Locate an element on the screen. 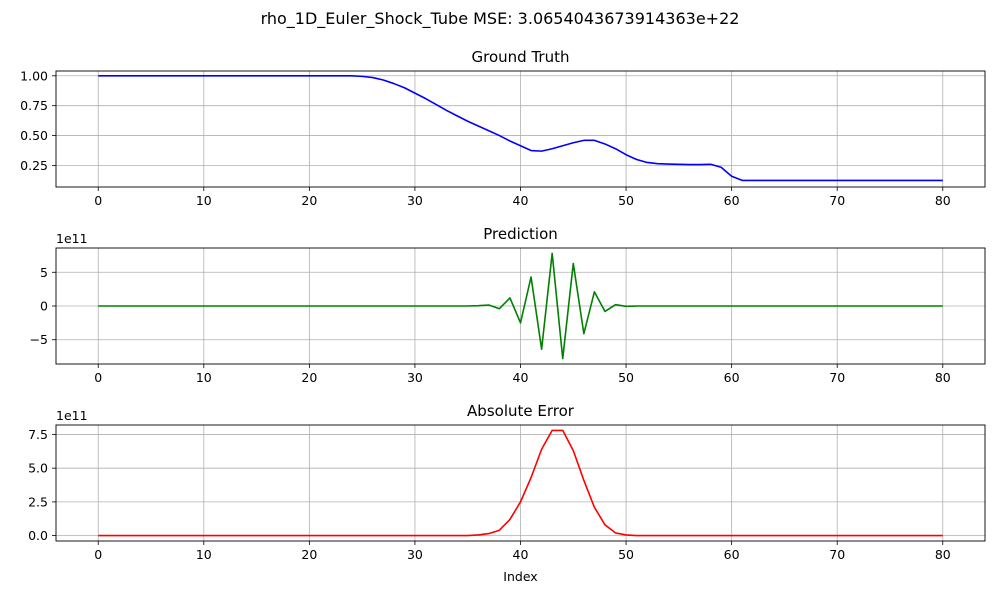 The image size is (1000, 600). y-tick-label: 0.75 is located at coordinates (34, 105).